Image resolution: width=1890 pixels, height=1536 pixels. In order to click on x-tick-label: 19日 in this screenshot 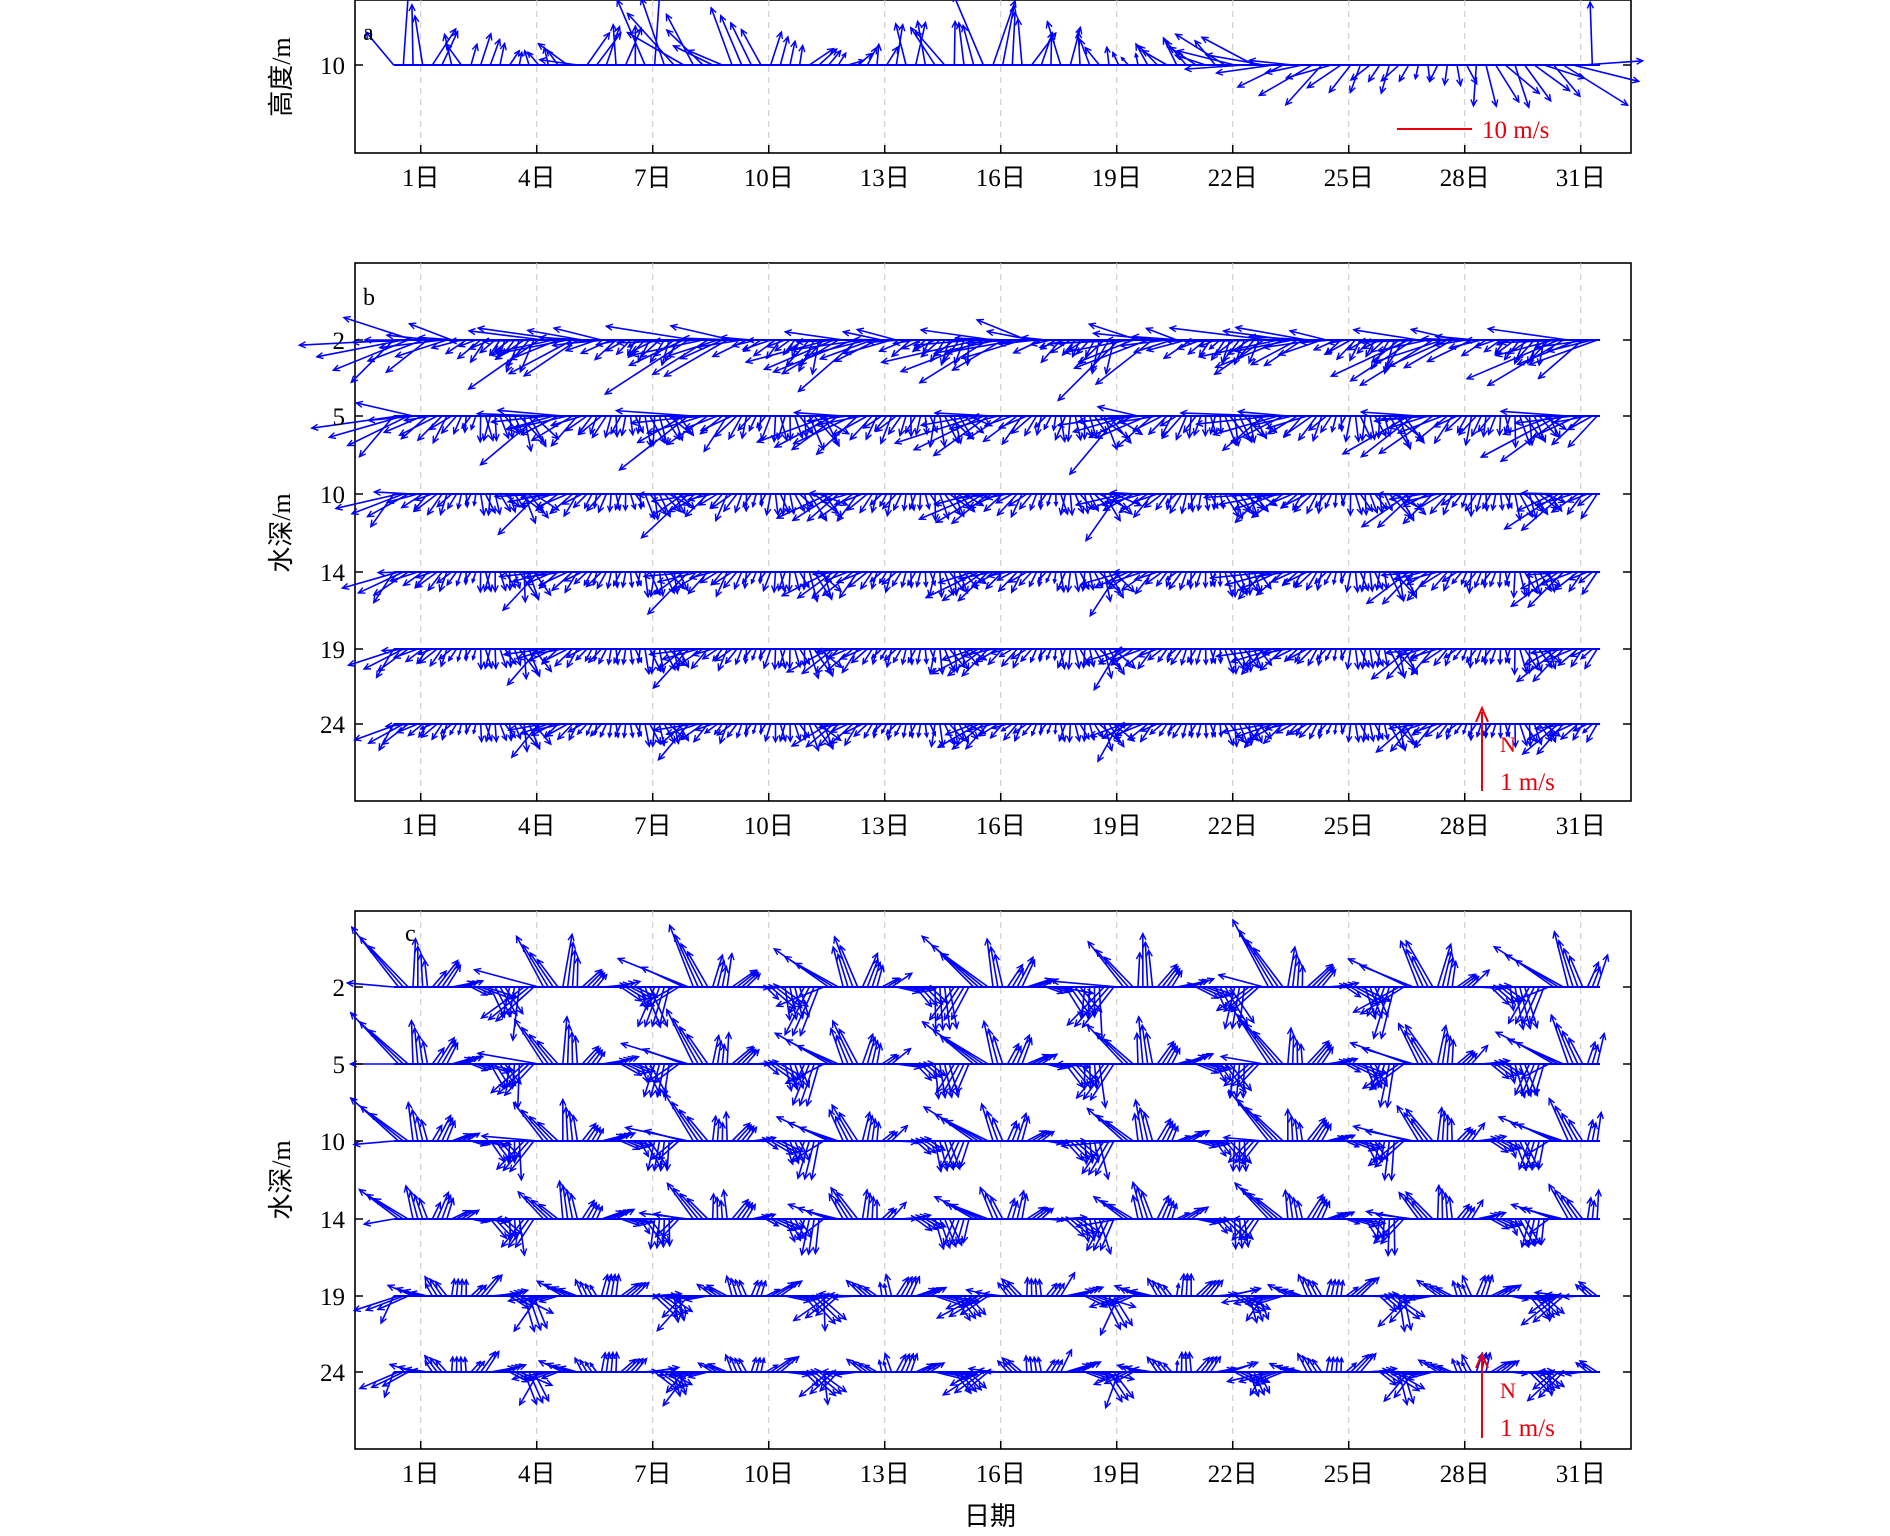, I will do `click(1117, 178)`.